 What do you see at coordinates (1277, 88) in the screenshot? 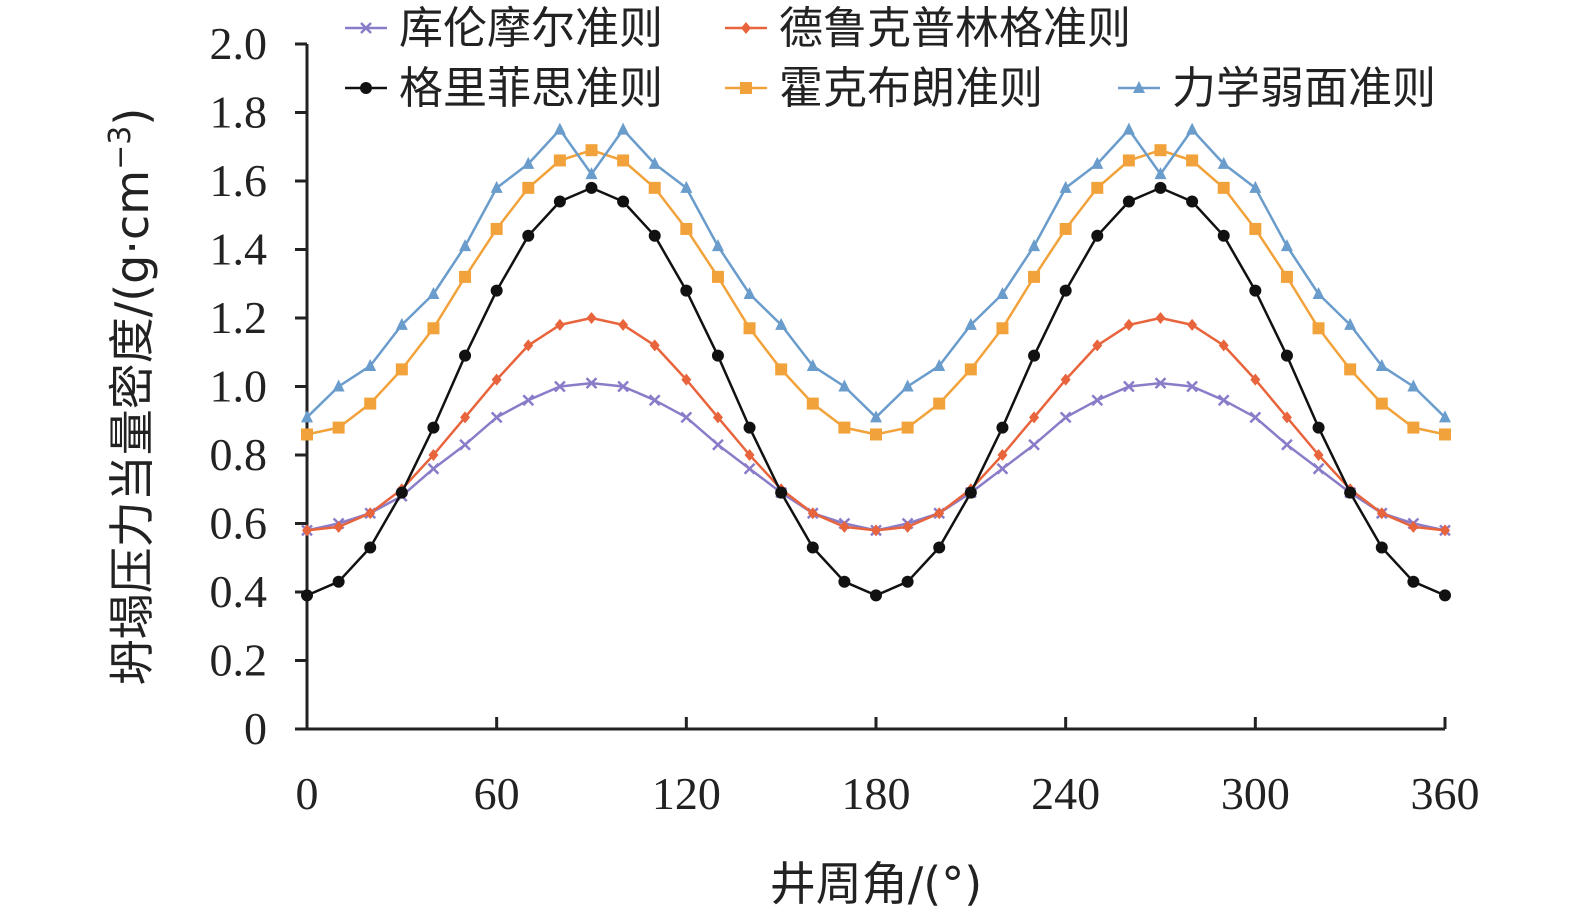
I see `legend-item: 力学弱面准则` at bounding box center [1277, 88].